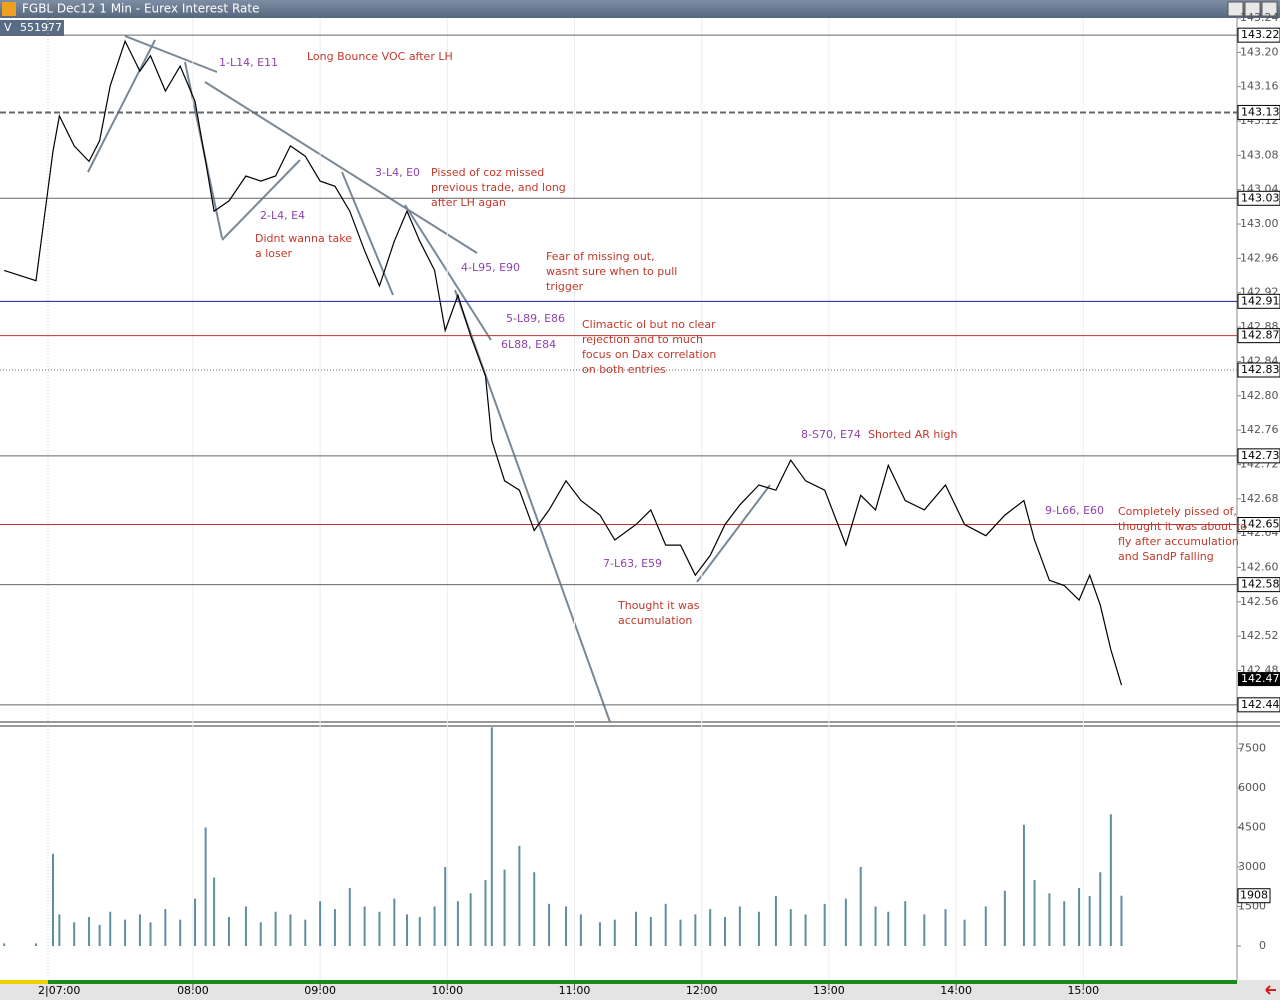 The height and width of the screenshot is (1004, 1280). Describe the element at coordinates (447, 990) in the screenshot. I see `x-tick-label: 10:00` at that location.